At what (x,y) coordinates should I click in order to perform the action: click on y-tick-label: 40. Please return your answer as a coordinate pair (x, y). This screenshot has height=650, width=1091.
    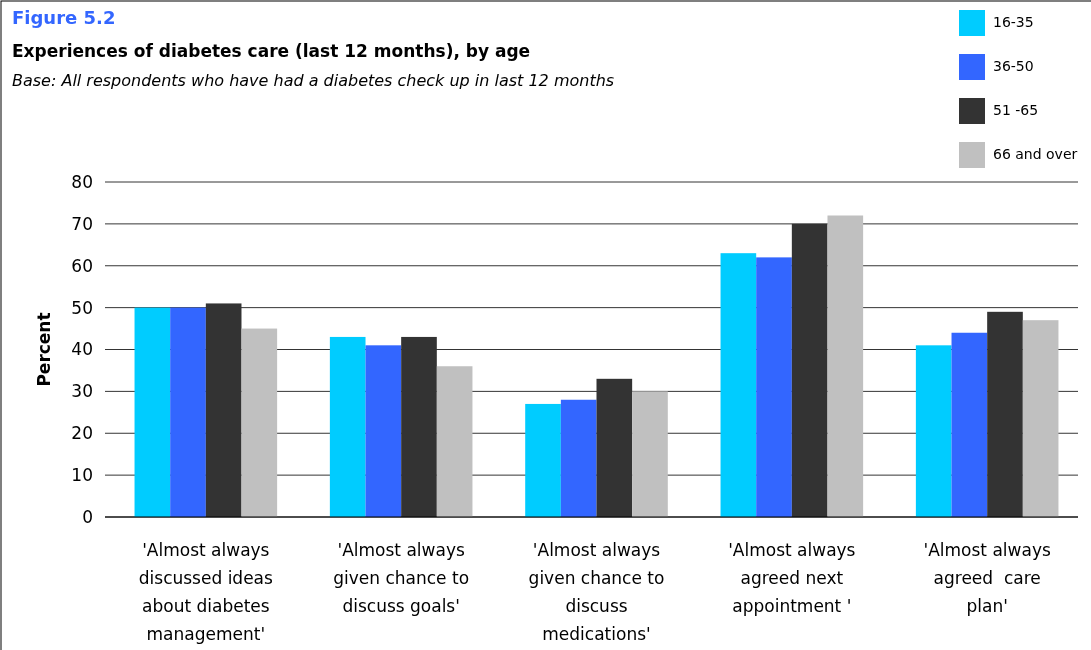
    Looking at the image, I should click on (82, 349).